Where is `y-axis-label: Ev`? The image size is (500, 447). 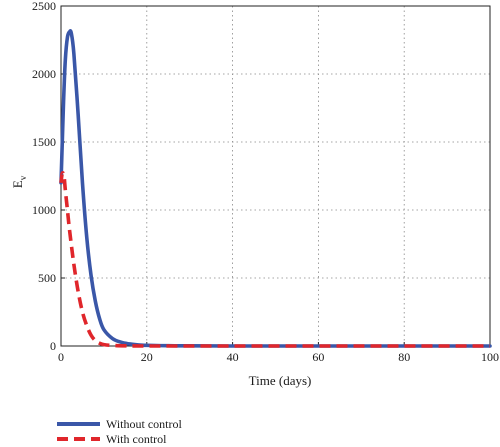
y-axis-label: Ev is located at coordinates (19, 181).